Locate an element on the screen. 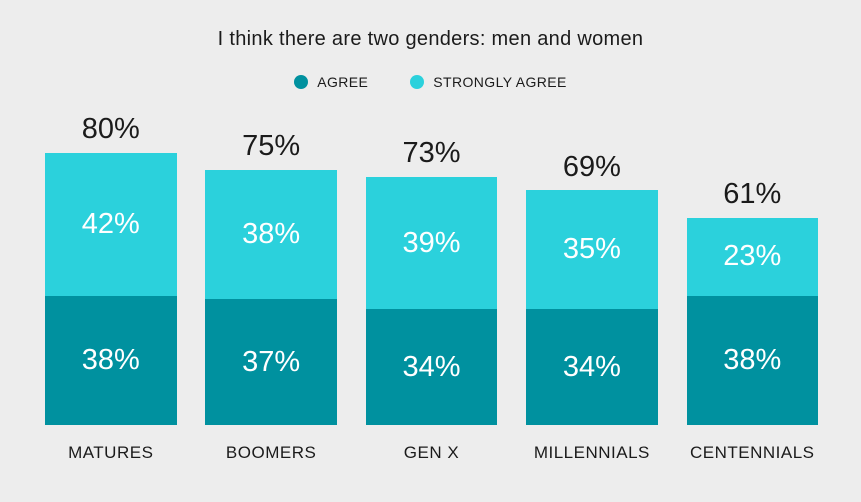 The image size is (861, 502). bar-column: 80% 42% 38% is located at coordinates (111, 269).